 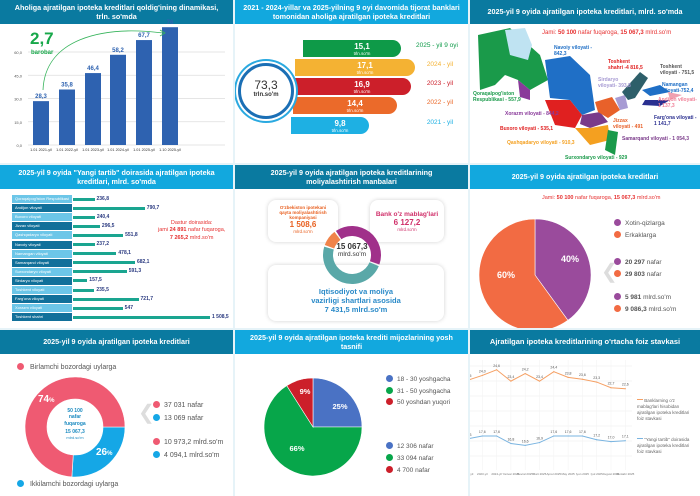 I want to click on data-label: 22,6, so click(x=625, y=385).